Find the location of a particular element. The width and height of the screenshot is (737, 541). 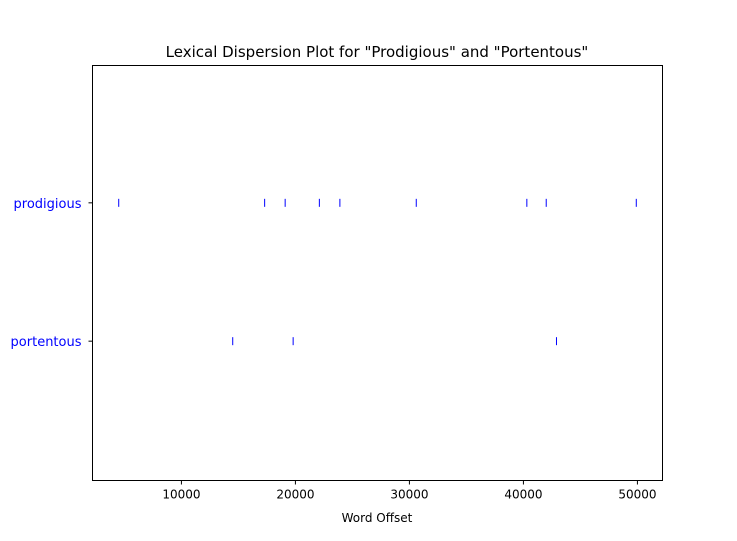

x-tick-label: 10000 is located at coordinates (181, 495).